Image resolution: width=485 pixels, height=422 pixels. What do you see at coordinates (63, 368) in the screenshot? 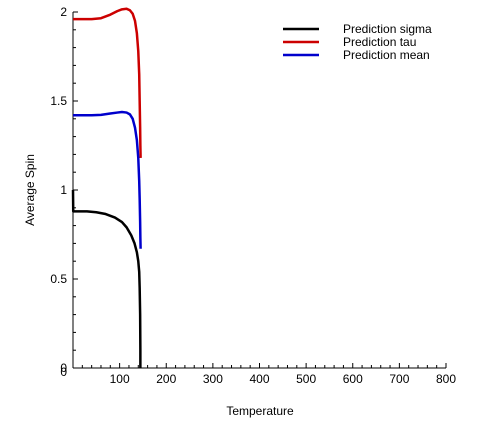
I see `y-tick-label: 0` at bounding box center [63, 368].